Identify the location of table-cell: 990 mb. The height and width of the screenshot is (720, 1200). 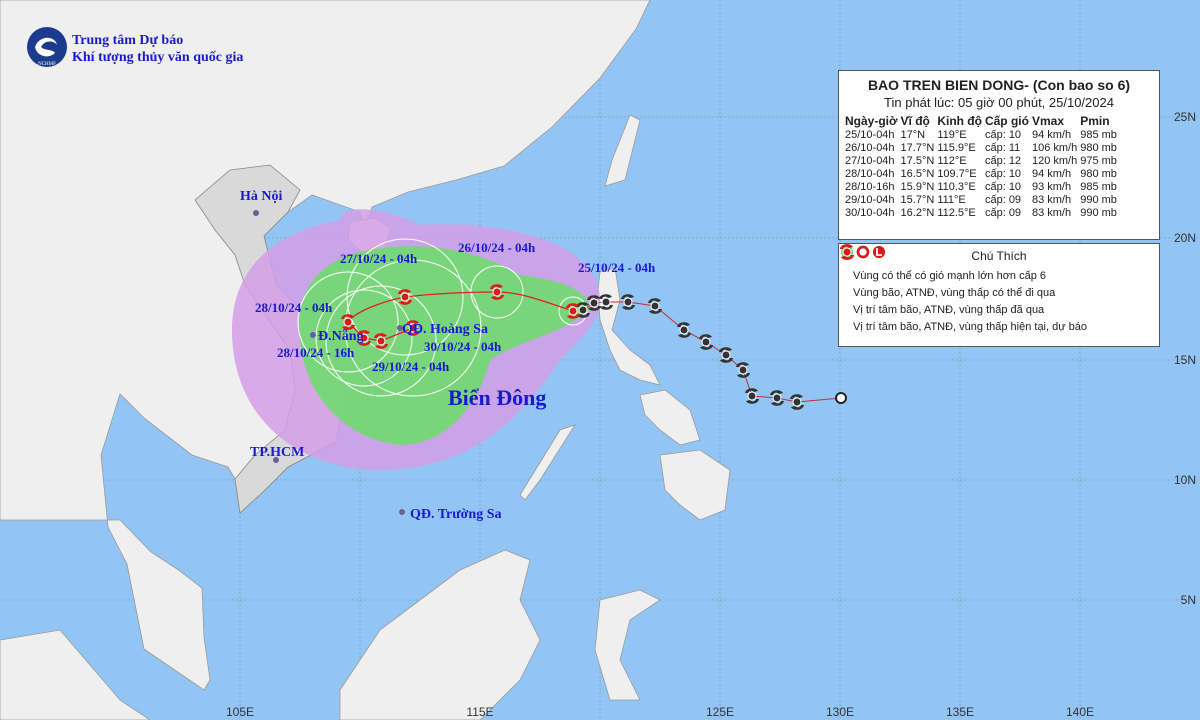
(1098, 213).